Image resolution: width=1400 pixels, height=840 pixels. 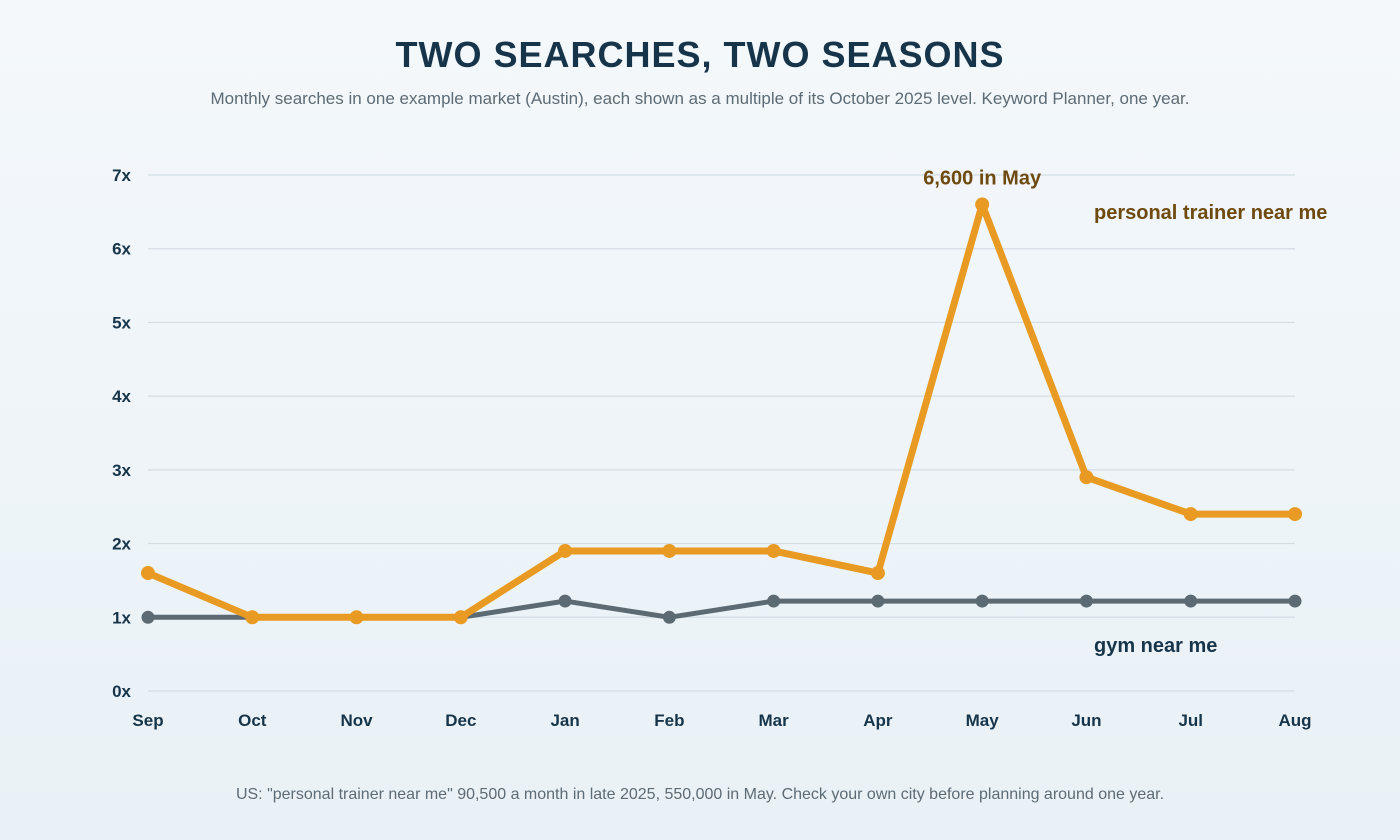 I want to click on y-tick-label: 3x, so click(x=121, y=470).